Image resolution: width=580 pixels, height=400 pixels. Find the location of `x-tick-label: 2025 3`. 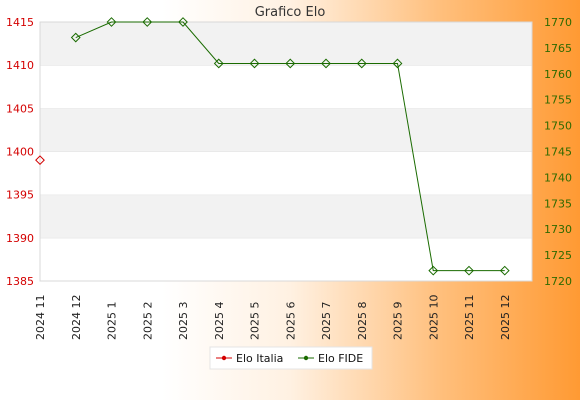

x-tick-label: 2025 3 is located at coordinates (183, 321).